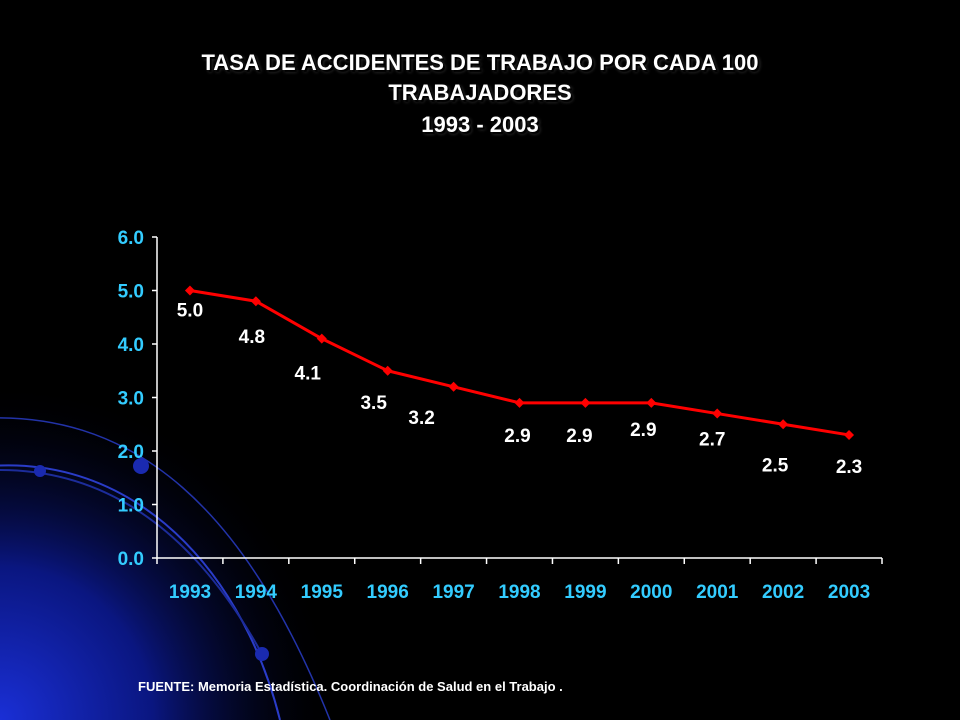  I want to click on y-tick-label: 1.0, so click(131, 506).